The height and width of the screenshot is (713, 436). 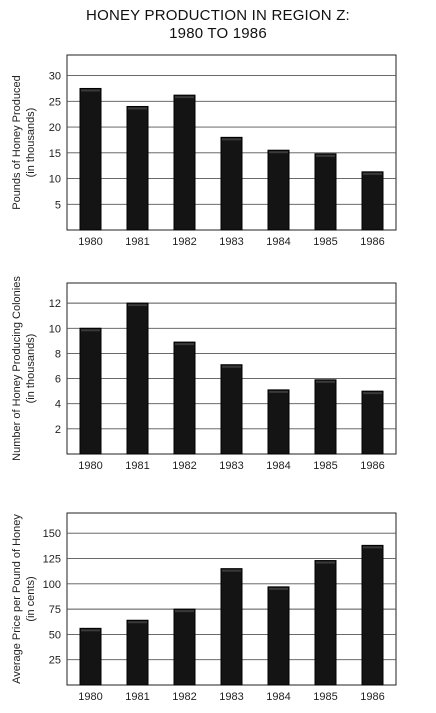 What do you see at coordinates (325, 192) in the screenshot?
I see `pounds-bar-1985` at bounding box center [325, 192].